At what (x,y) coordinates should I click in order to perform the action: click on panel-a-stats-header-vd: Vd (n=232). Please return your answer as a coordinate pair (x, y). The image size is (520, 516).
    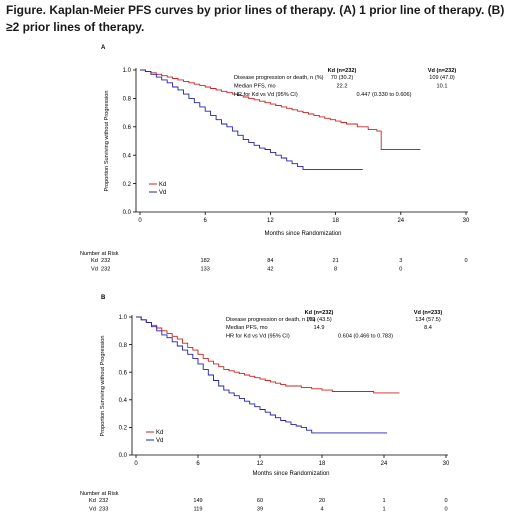
    Looking at the image, I should click on (442, 71).